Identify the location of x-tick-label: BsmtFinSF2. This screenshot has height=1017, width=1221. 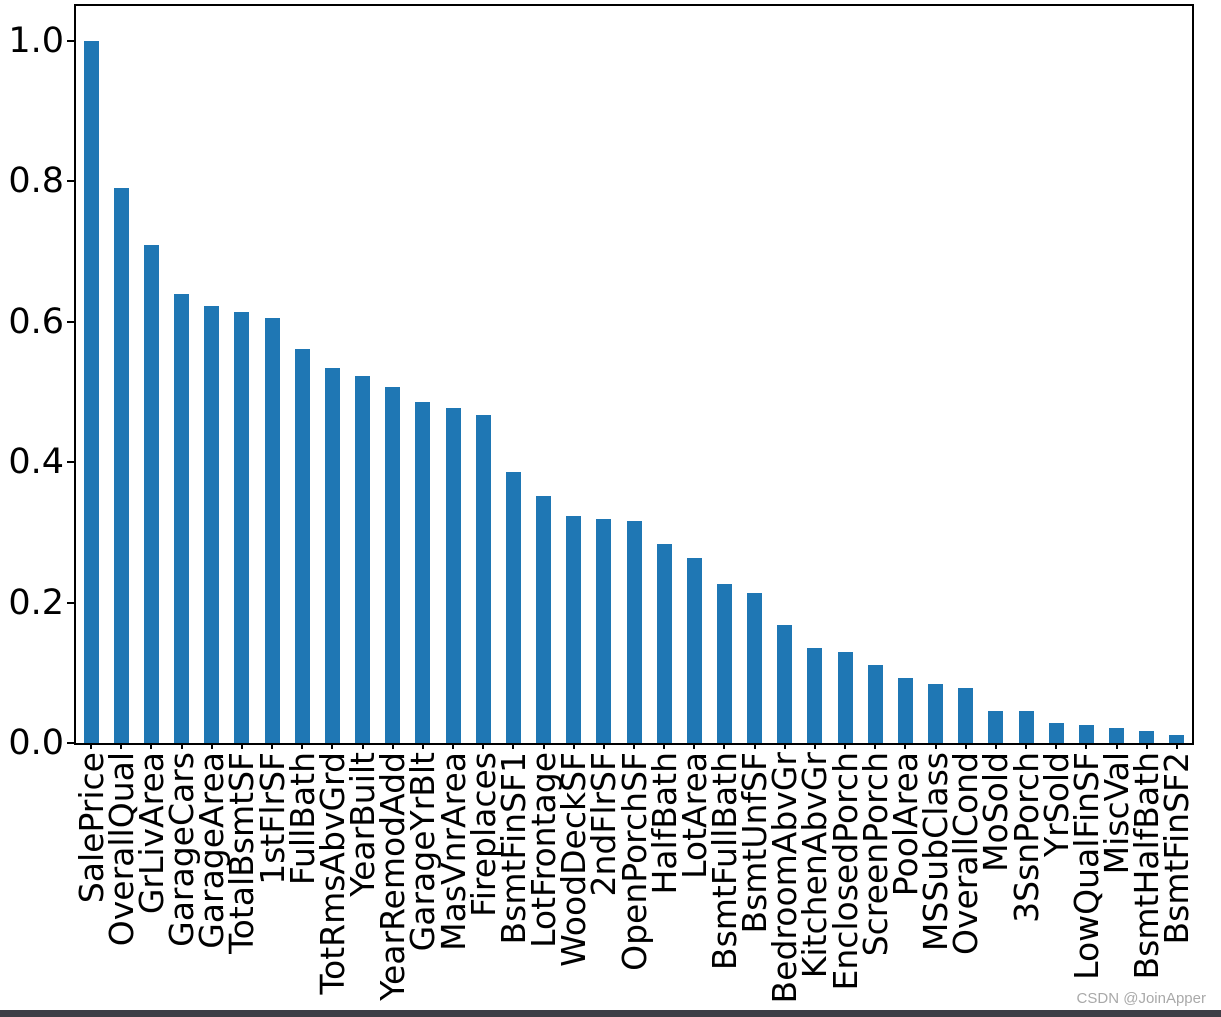
(1176, 848).